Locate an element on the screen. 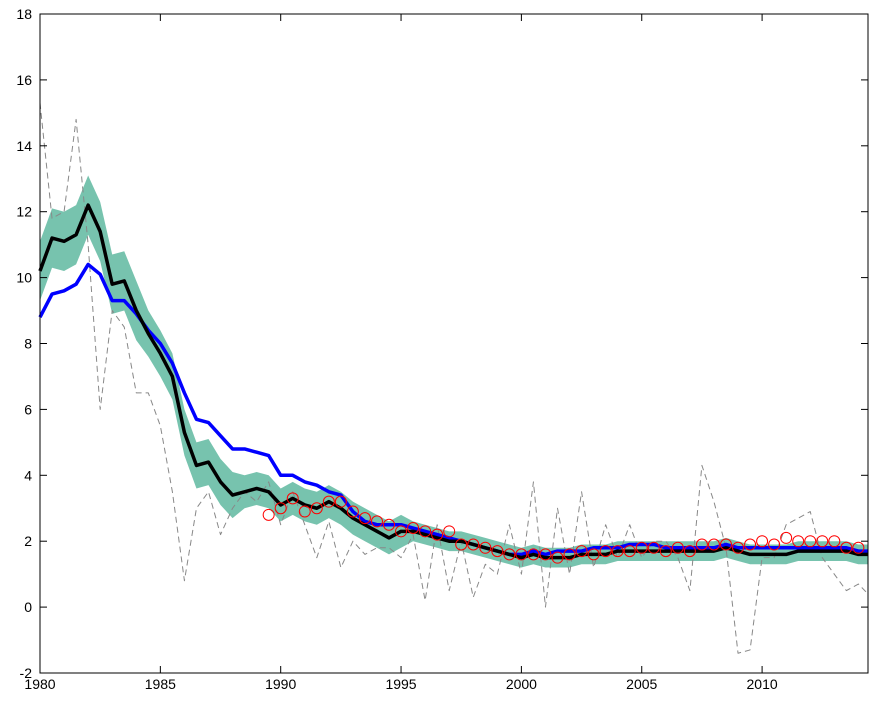 The width and height of the screenshot is (870, 705). x-tick-label: 1995 is located at coordinates (400, 684).